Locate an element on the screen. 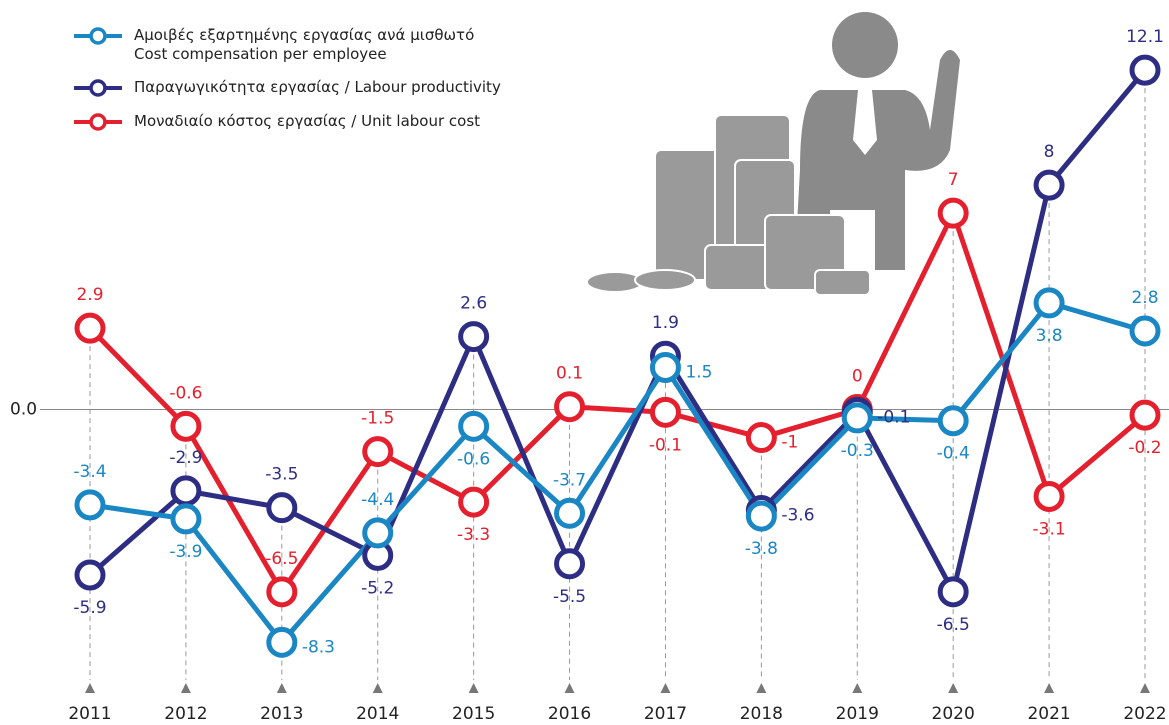  x-tick-label: 2011 is located at coordinates (89, 714).